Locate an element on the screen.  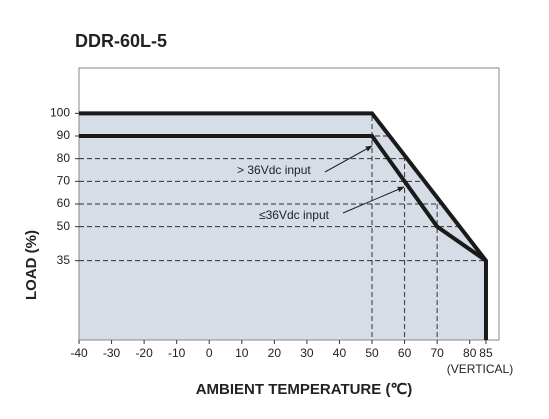
x-tick-label: 60 is located at coordinates (405, 353).